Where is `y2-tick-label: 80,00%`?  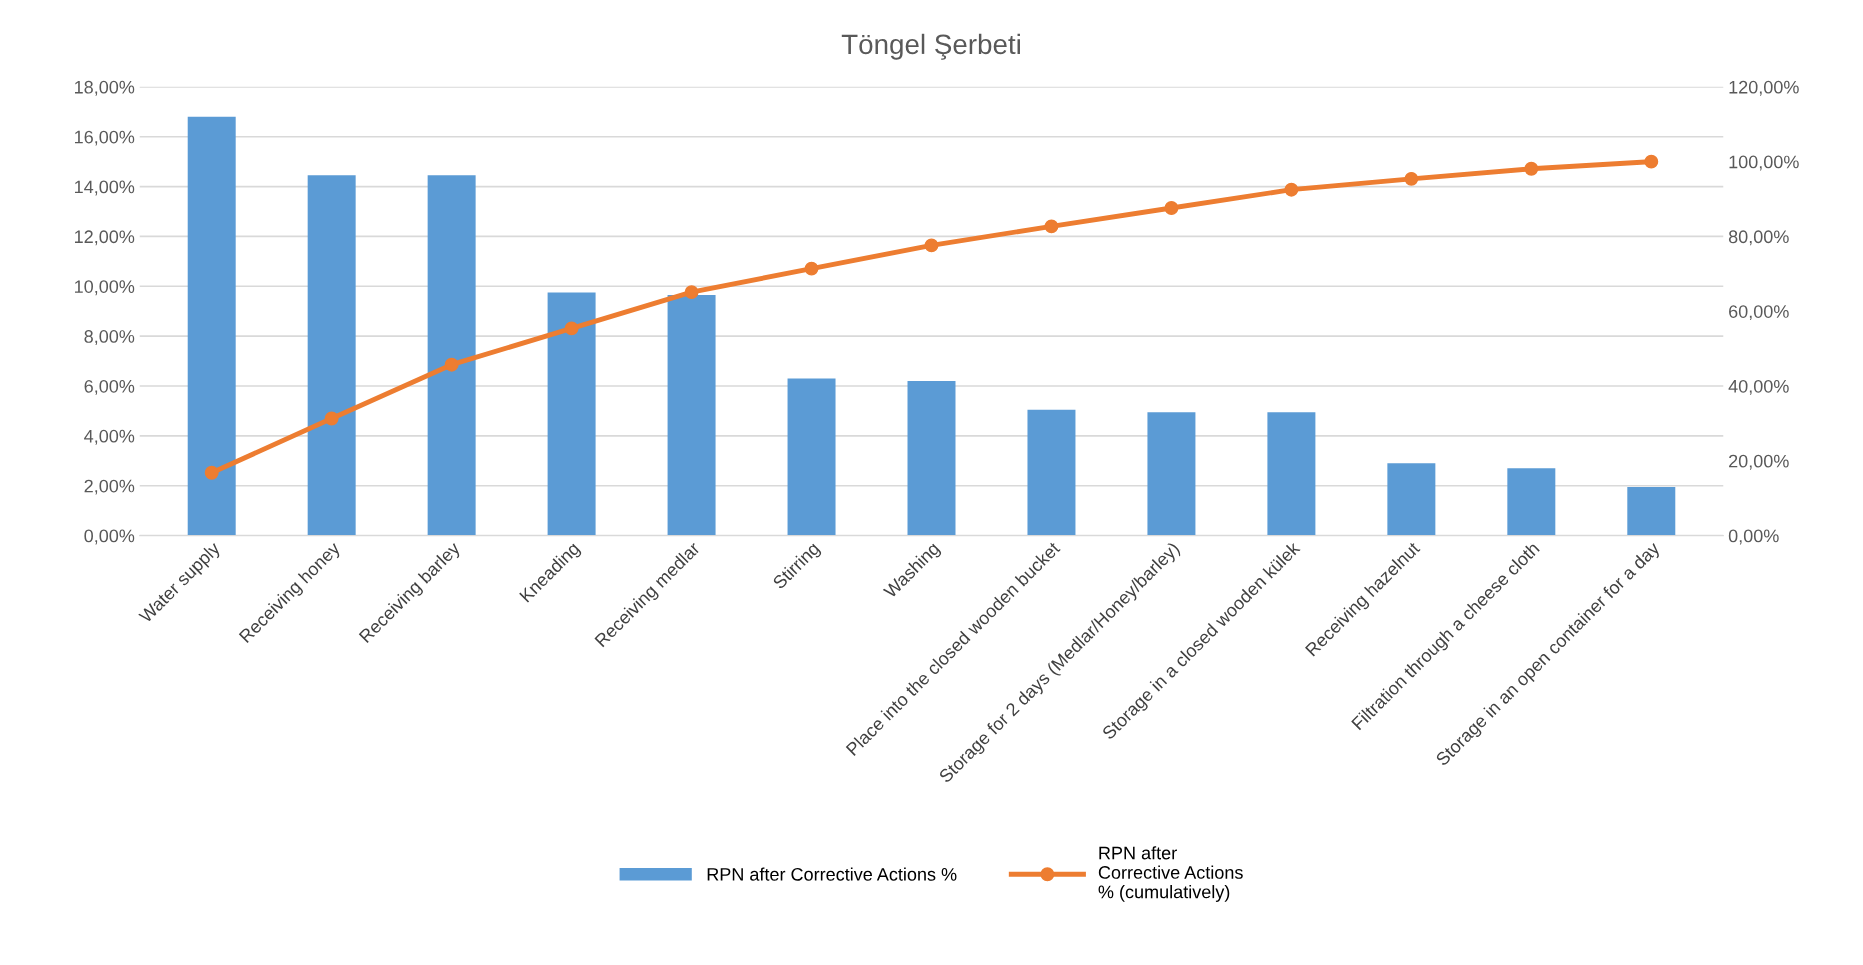
y2-tick-label: 80,00% is located at coordinates (1758, 238).